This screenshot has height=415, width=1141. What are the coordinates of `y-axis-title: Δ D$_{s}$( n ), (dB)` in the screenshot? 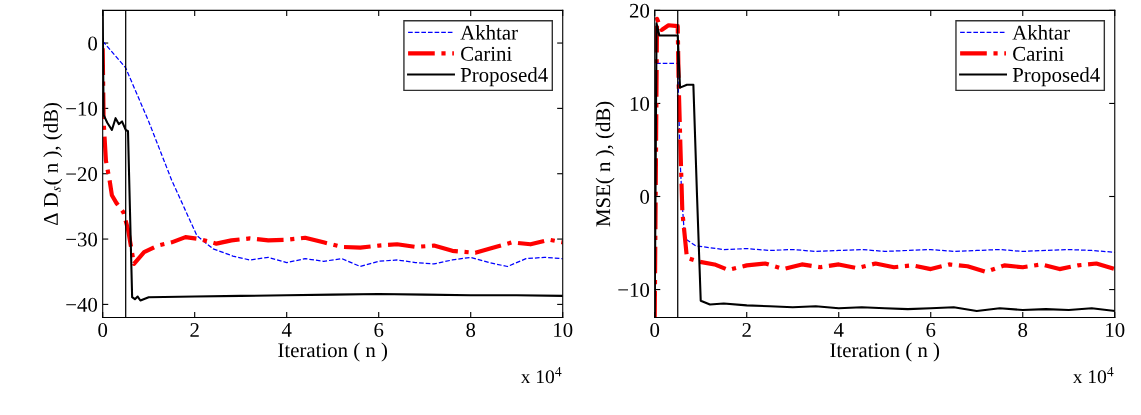 It's located at (53, 164).